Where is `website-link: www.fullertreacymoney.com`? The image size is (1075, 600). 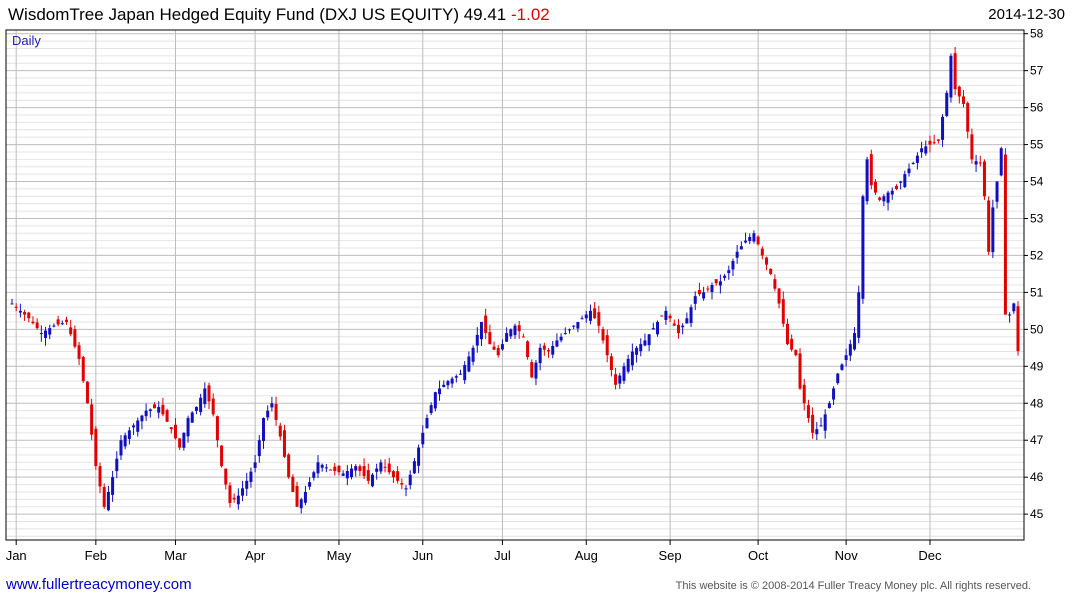
website-link: www.fullertreacymoney.com is located at coordinates (99, 584).